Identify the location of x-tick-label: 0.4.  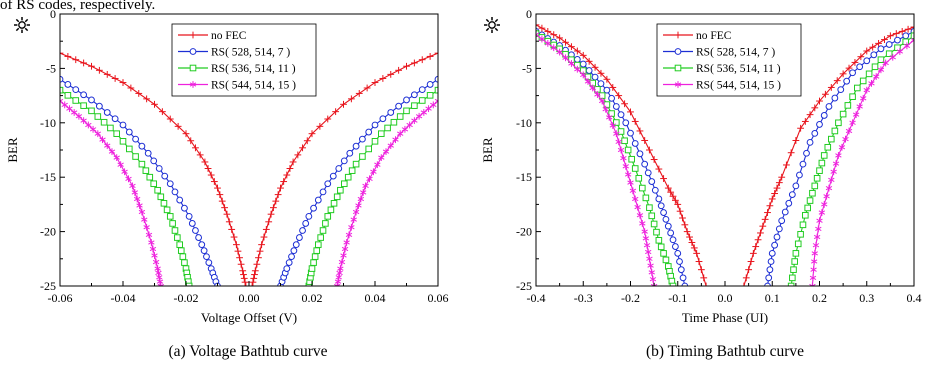
(914, 298).